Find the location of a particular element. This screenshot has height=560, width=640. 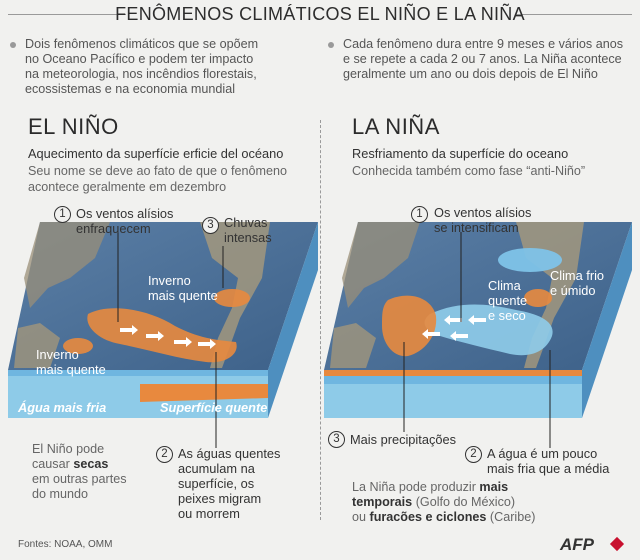

el-nino-desc-line: acontece geralmente em dezembro is located at coordinates (127, 187).